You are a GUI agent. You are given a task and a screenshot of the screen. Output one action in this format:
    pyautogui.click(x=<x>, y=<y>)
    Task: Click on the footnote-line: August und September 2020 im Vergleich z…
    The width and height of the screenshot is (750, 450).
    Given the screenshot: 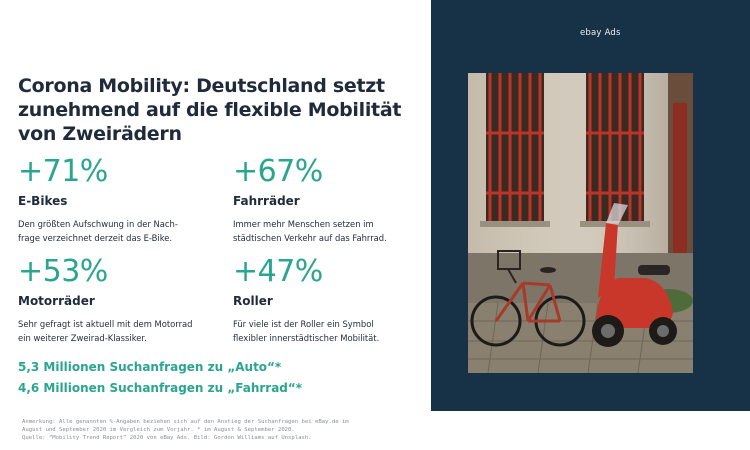 What is the action you would take?
    pyautogui.click(x=158, y=430)
    